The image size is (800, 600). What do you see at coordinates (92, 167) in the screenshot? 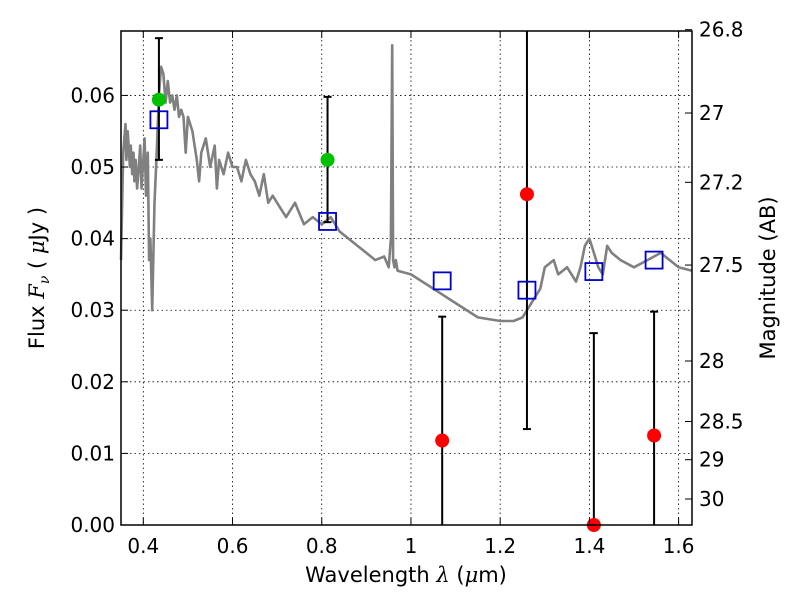
I see `y-tick-label: 0.05` at bounding box center [92, 167].